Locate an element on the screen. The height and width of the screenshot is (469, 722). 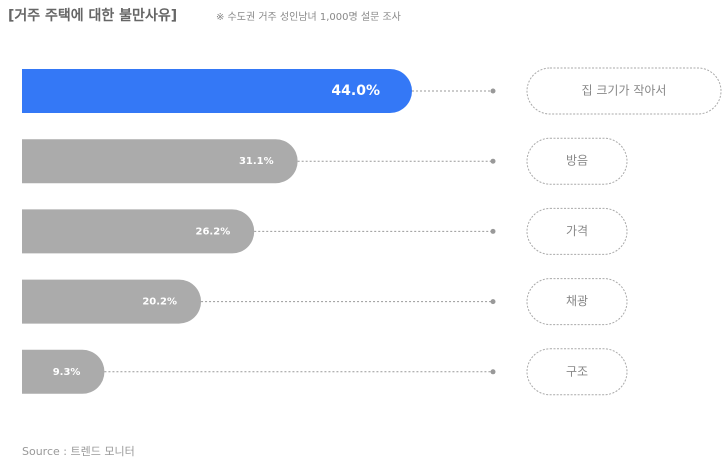
category-label: 가격 is located at coordinates (577, 231).